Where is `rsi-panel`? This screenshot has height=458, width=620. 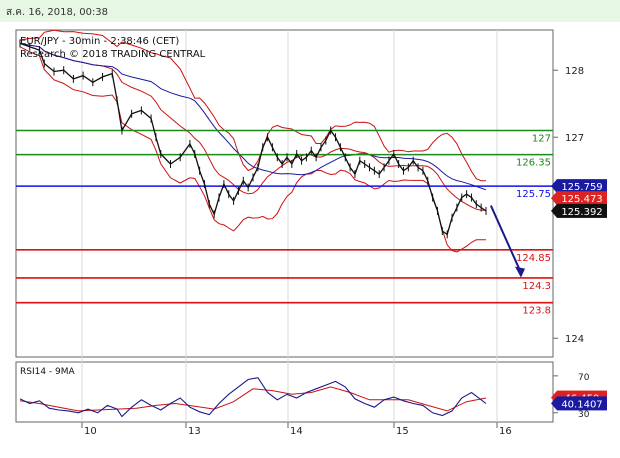
rsi-panel is located at coordinates (284, 392).